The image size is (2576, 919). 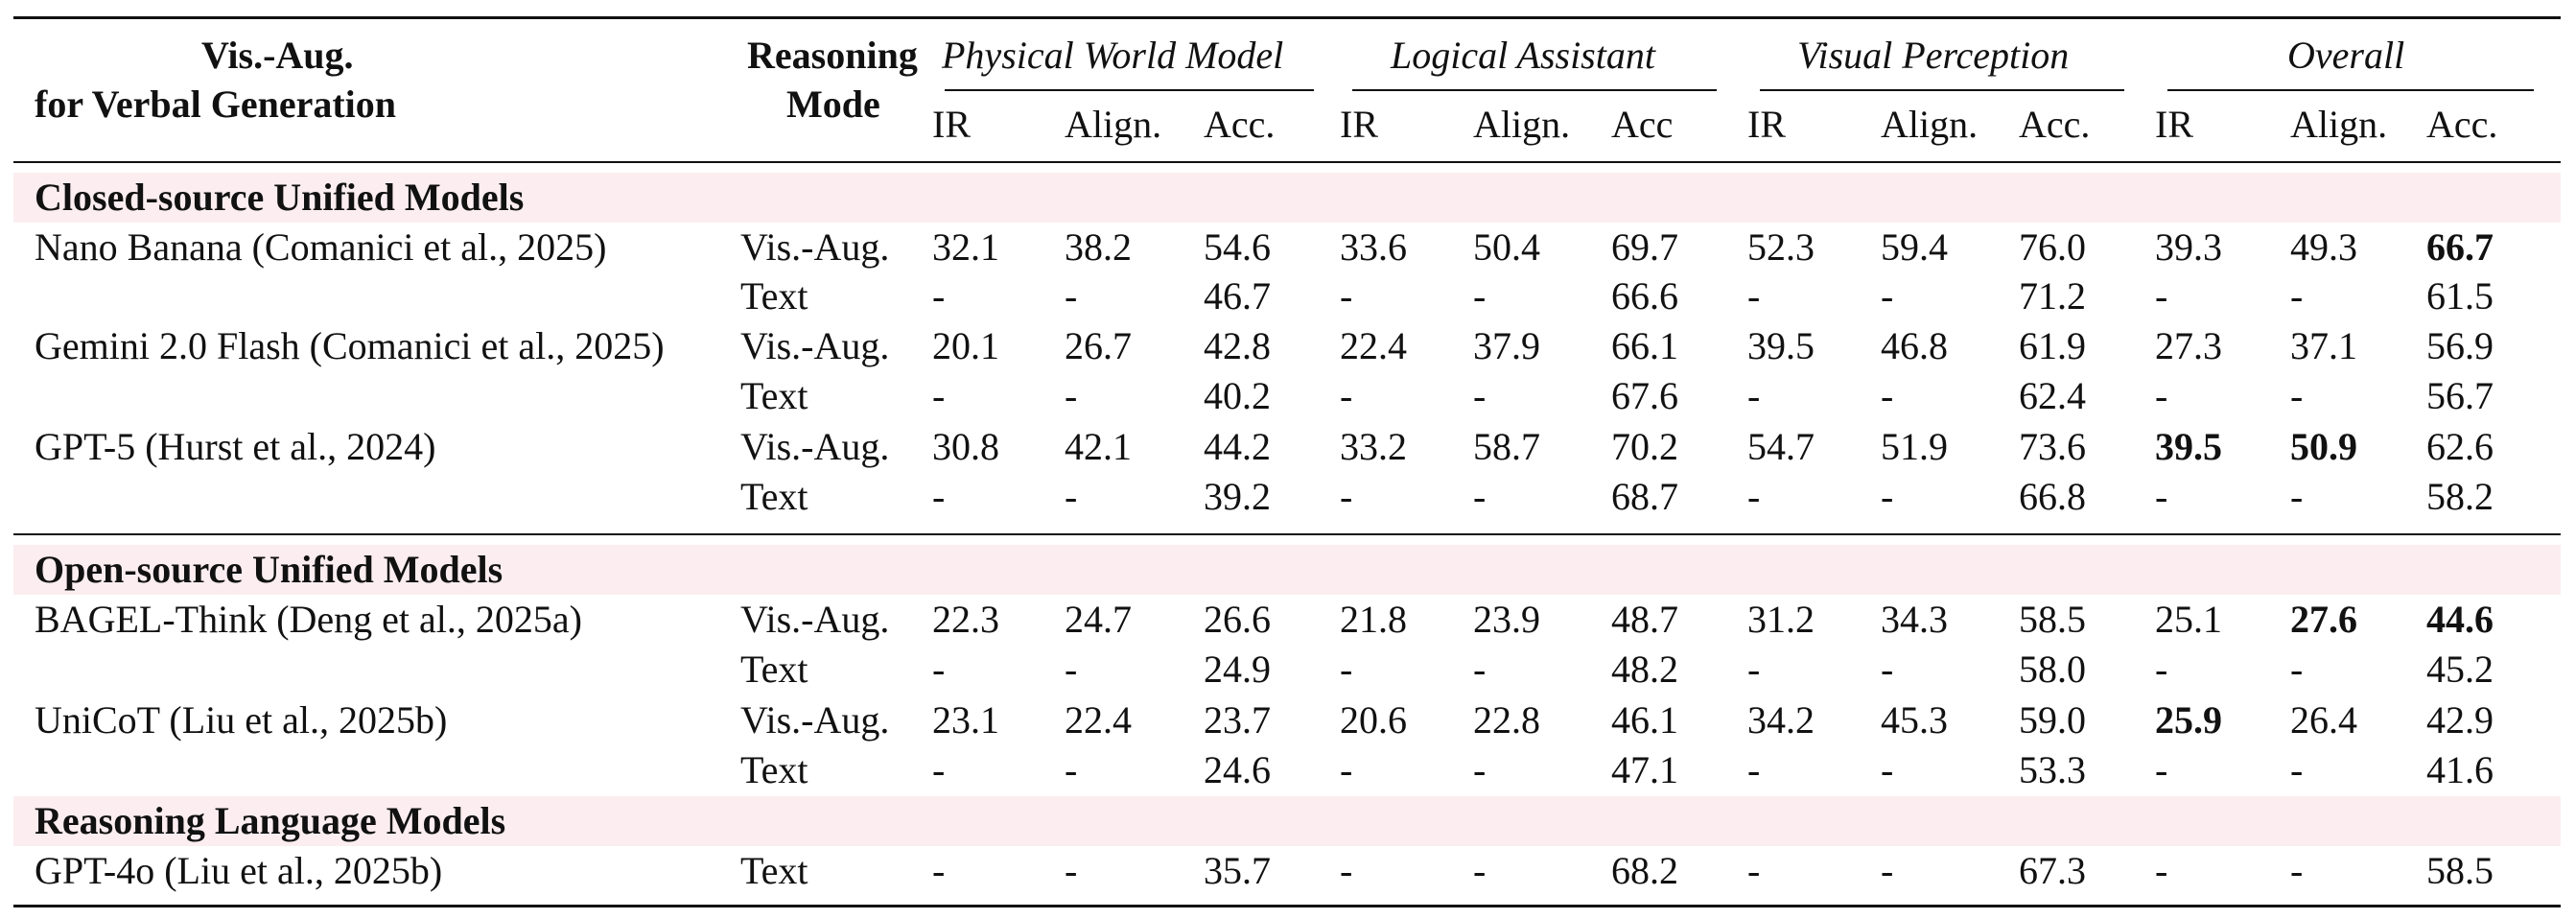 I want to click on value-cell: 23.7, so click(x=1237, y=720).